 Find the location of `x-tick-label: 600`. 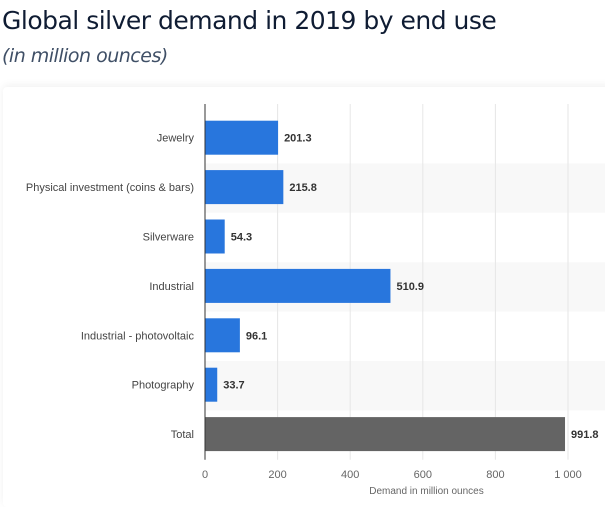

x-tick-label: 600 is located at coordinates (423, 475).